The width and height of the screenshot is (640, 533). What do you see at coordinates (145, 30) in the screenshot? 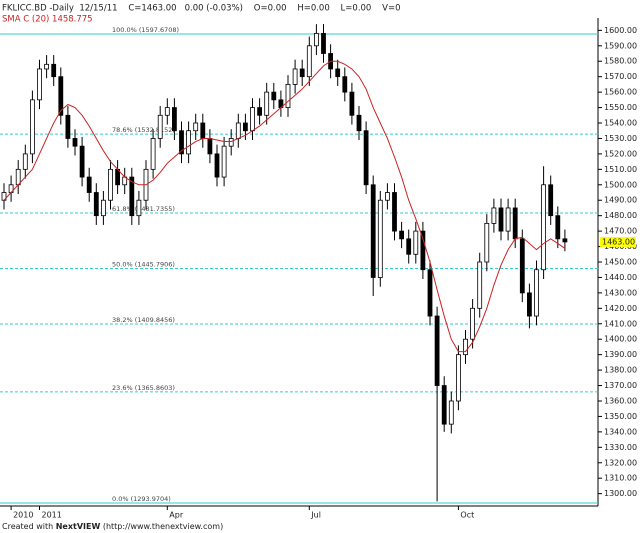
I see `fib-label: 100.0% (1597.6708)` at bounding box center [145, 30].